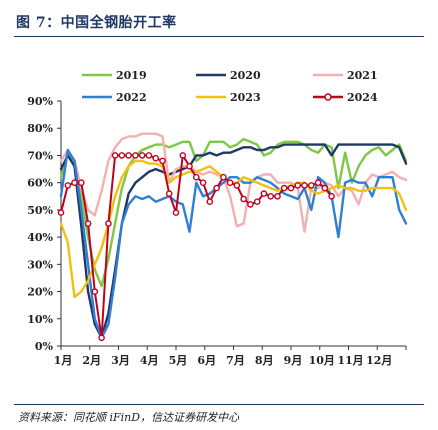  I want to click on legend-label-2024: 2024, so click(362, 97).